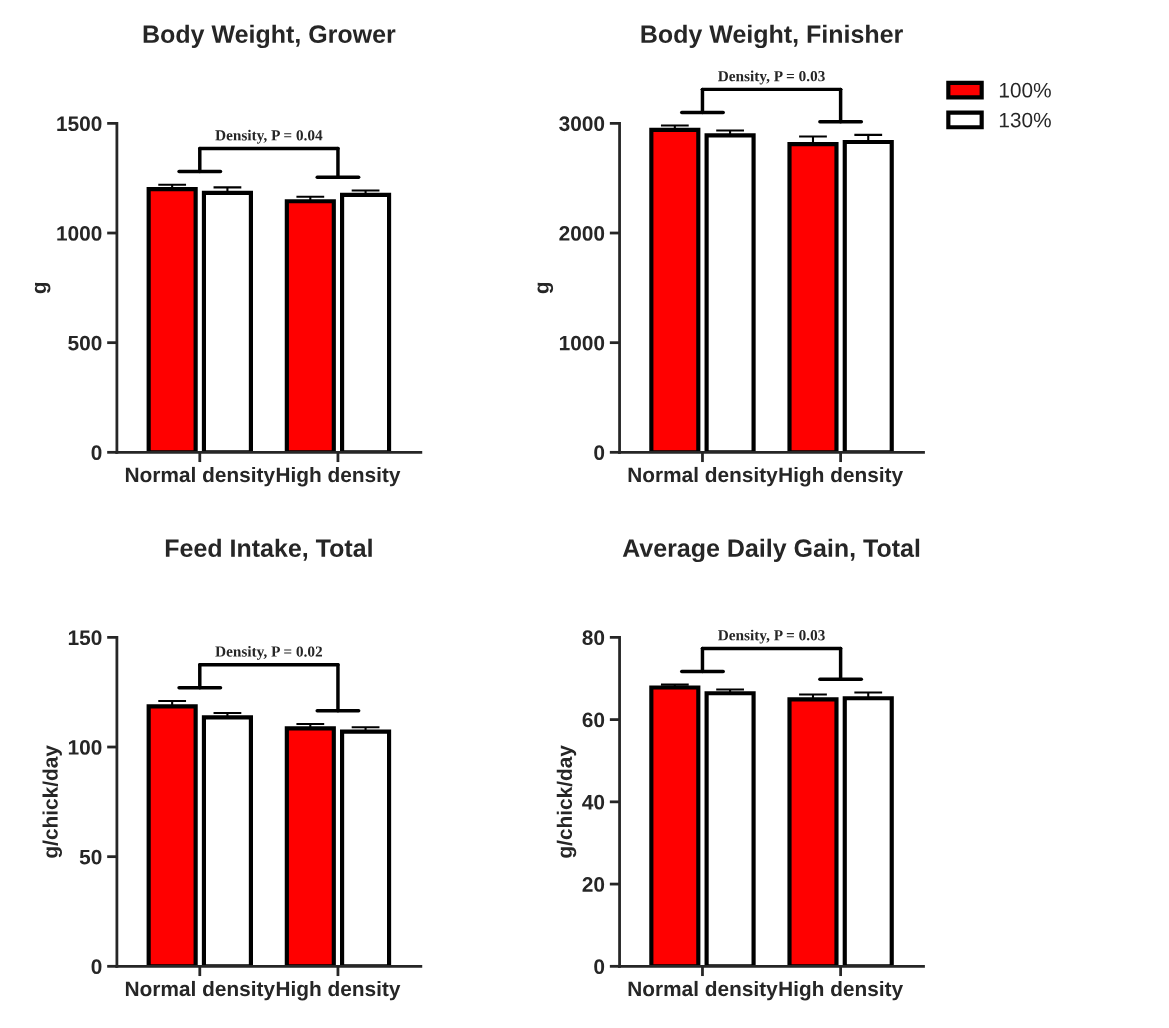  What do you see at coordinates (582, 233) in the screenshot?
I see `y-tick-label: 2000` at bounding box center [582, 233].